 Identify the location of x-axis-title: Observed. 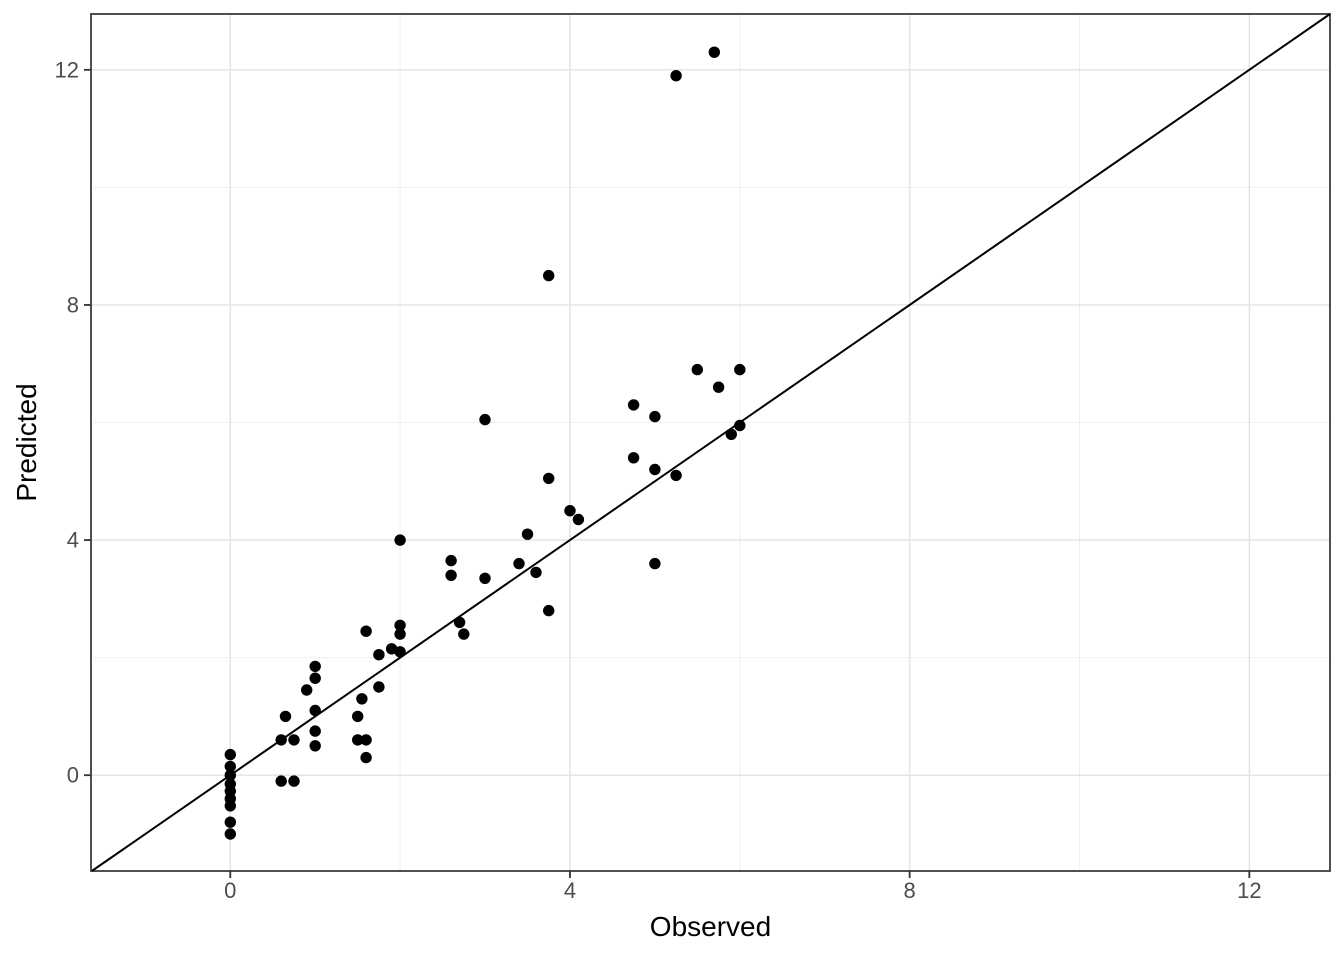
(710, 926).